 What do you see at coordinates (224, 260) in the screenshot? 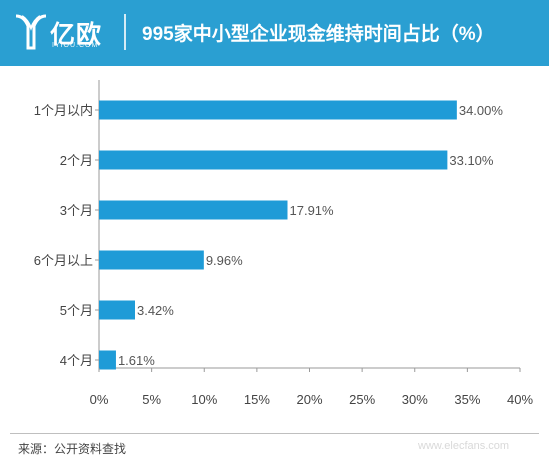
I see `value-label: 9.96%` at bounding box center [224, 260].